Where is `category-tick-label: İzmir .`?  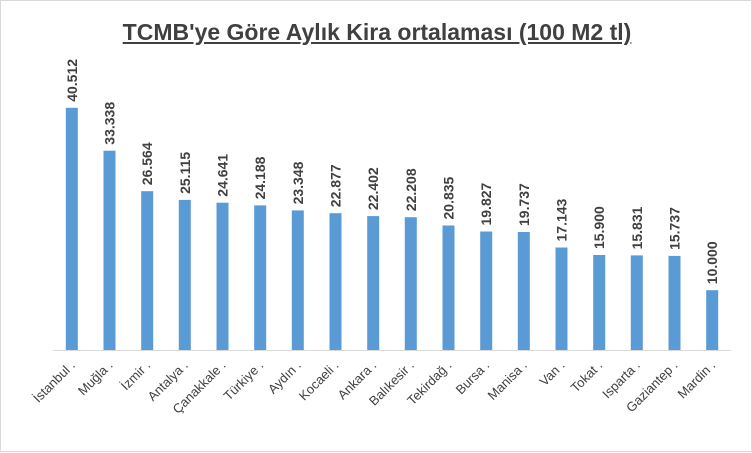
category-tick-label: İzmir . is located at coordinates (136, 376).